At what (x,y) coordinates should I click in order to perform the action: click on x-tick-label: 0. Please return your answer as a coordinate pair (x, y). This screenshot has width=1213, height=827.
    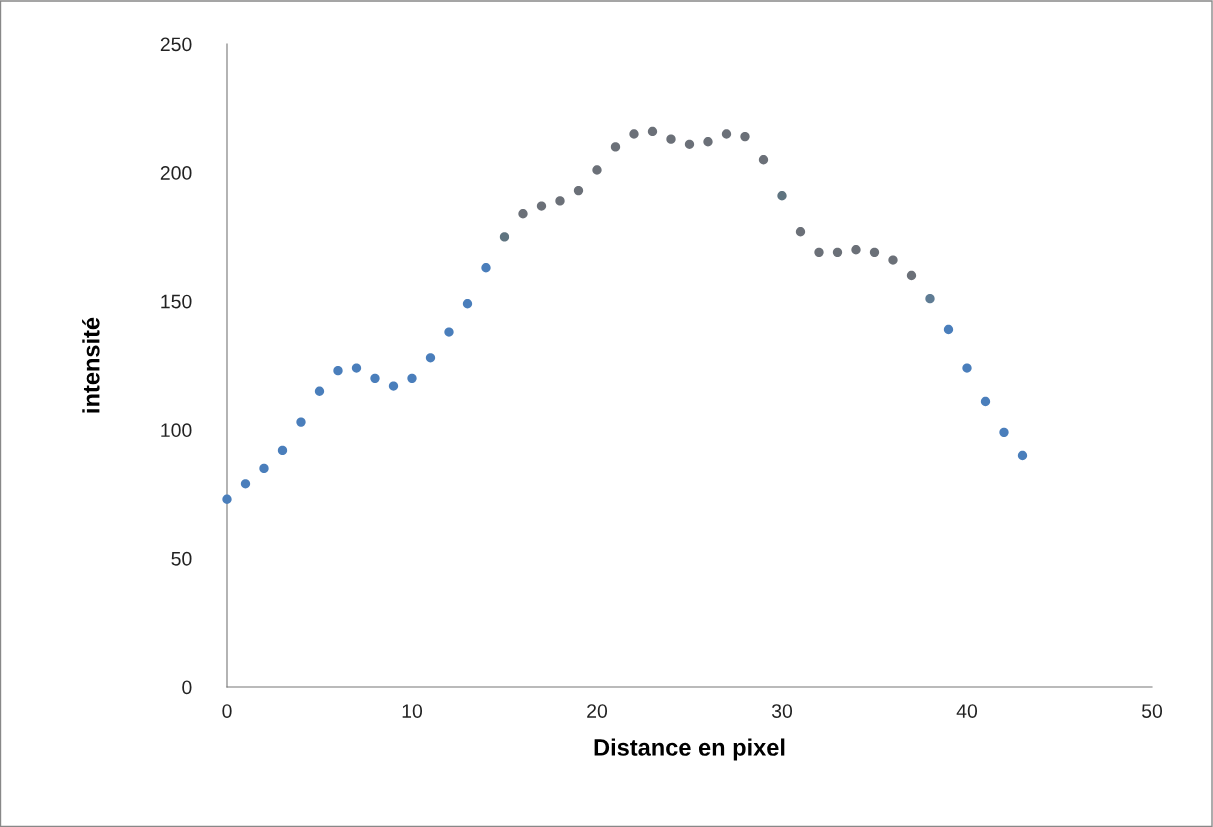
    Looking at the image, I should click on (227, 711).